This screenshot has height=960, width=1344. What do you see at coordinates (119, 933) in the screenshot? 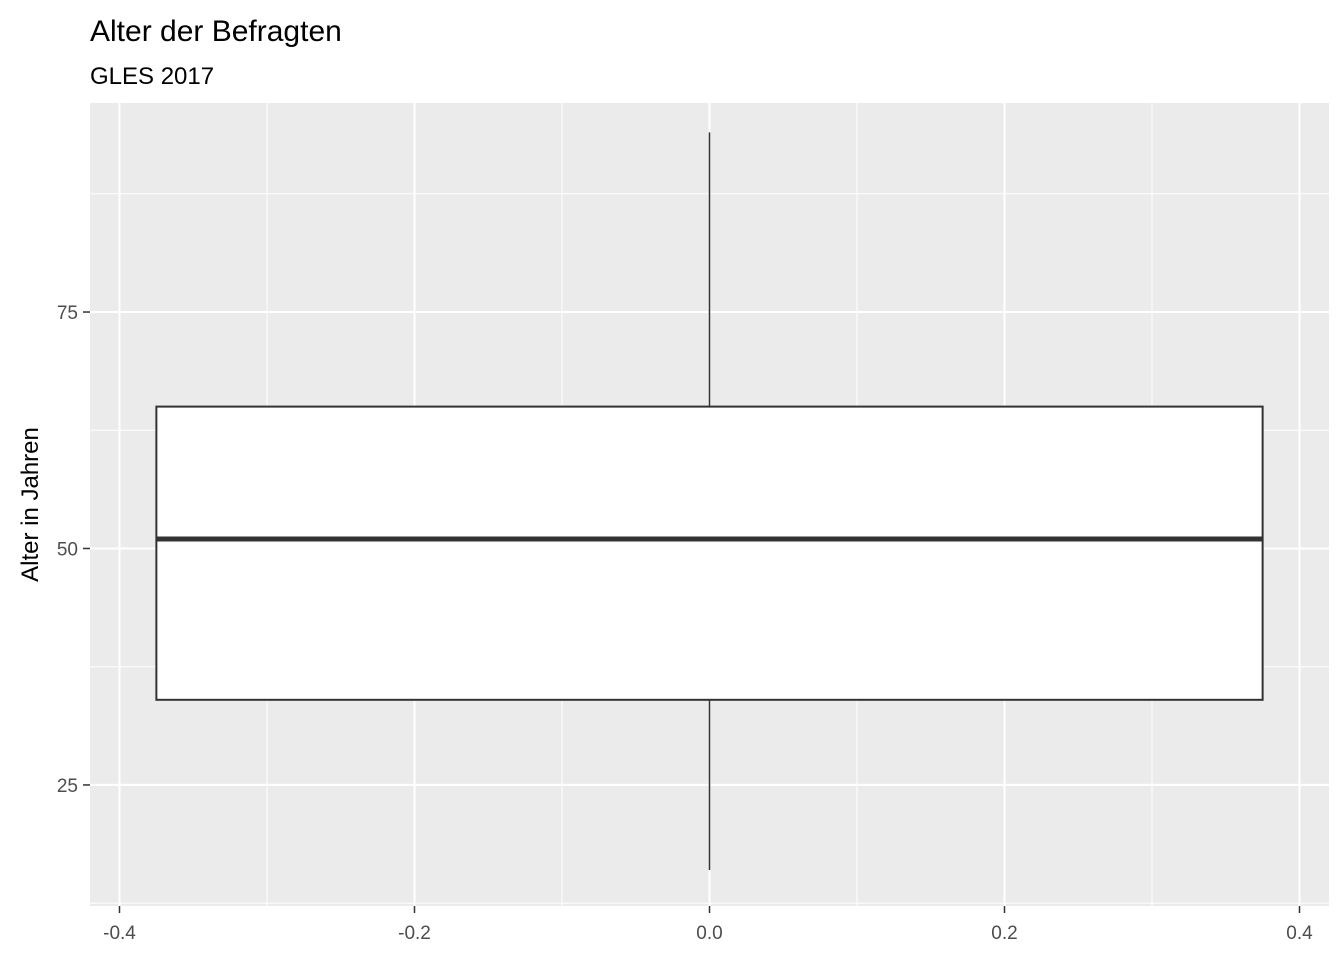
I see `x-tick-label: -0.4` at bounding box center [119, 933].